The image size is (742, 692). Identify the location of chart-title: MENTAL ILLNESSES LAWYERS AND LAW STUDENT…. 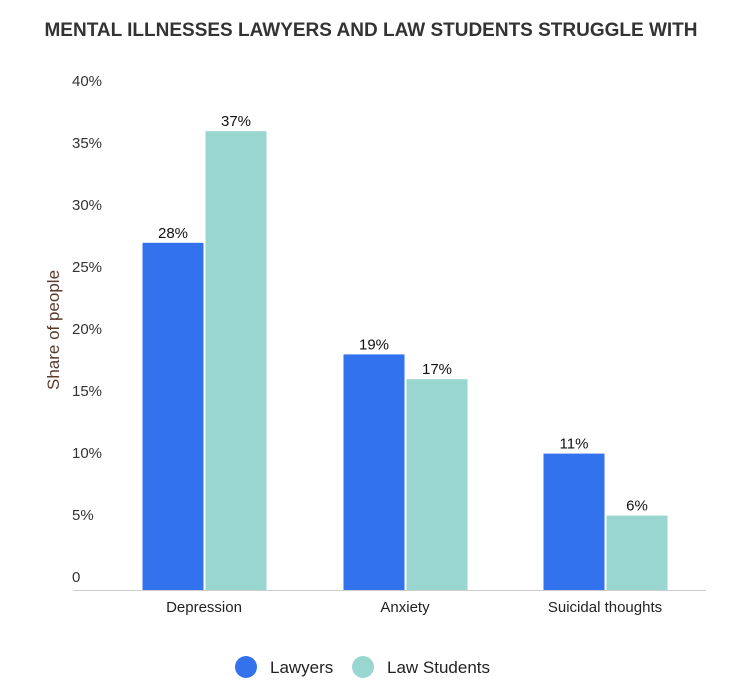
(371, 30).